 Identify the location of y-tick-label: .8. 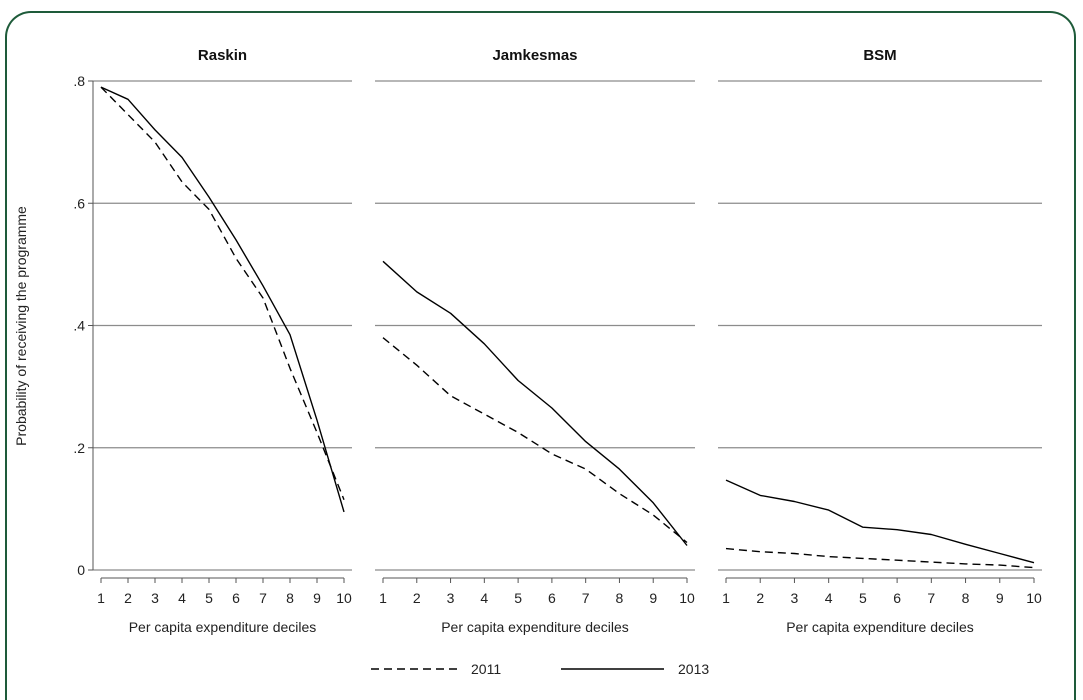
(79, 81).